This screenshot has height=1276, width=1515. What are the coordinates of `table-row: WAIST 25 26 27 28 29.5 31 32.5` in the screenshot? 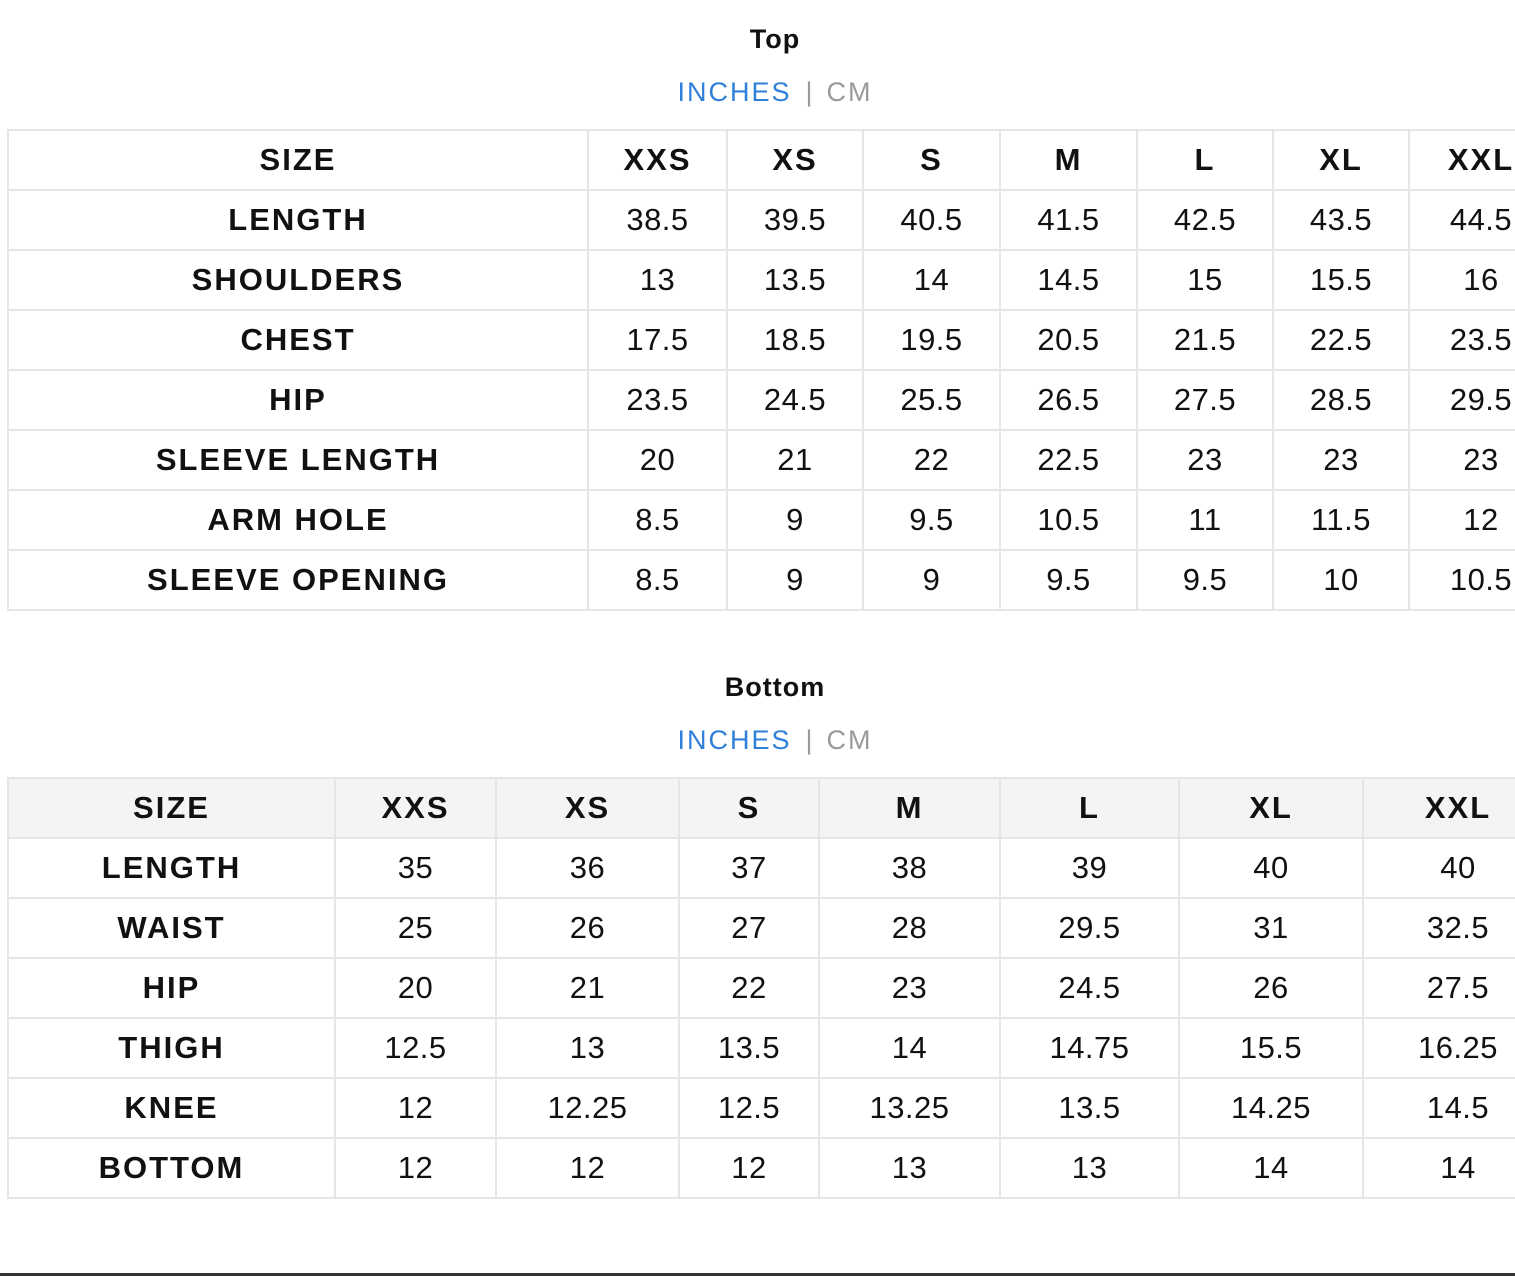 It's located at (761, 928).